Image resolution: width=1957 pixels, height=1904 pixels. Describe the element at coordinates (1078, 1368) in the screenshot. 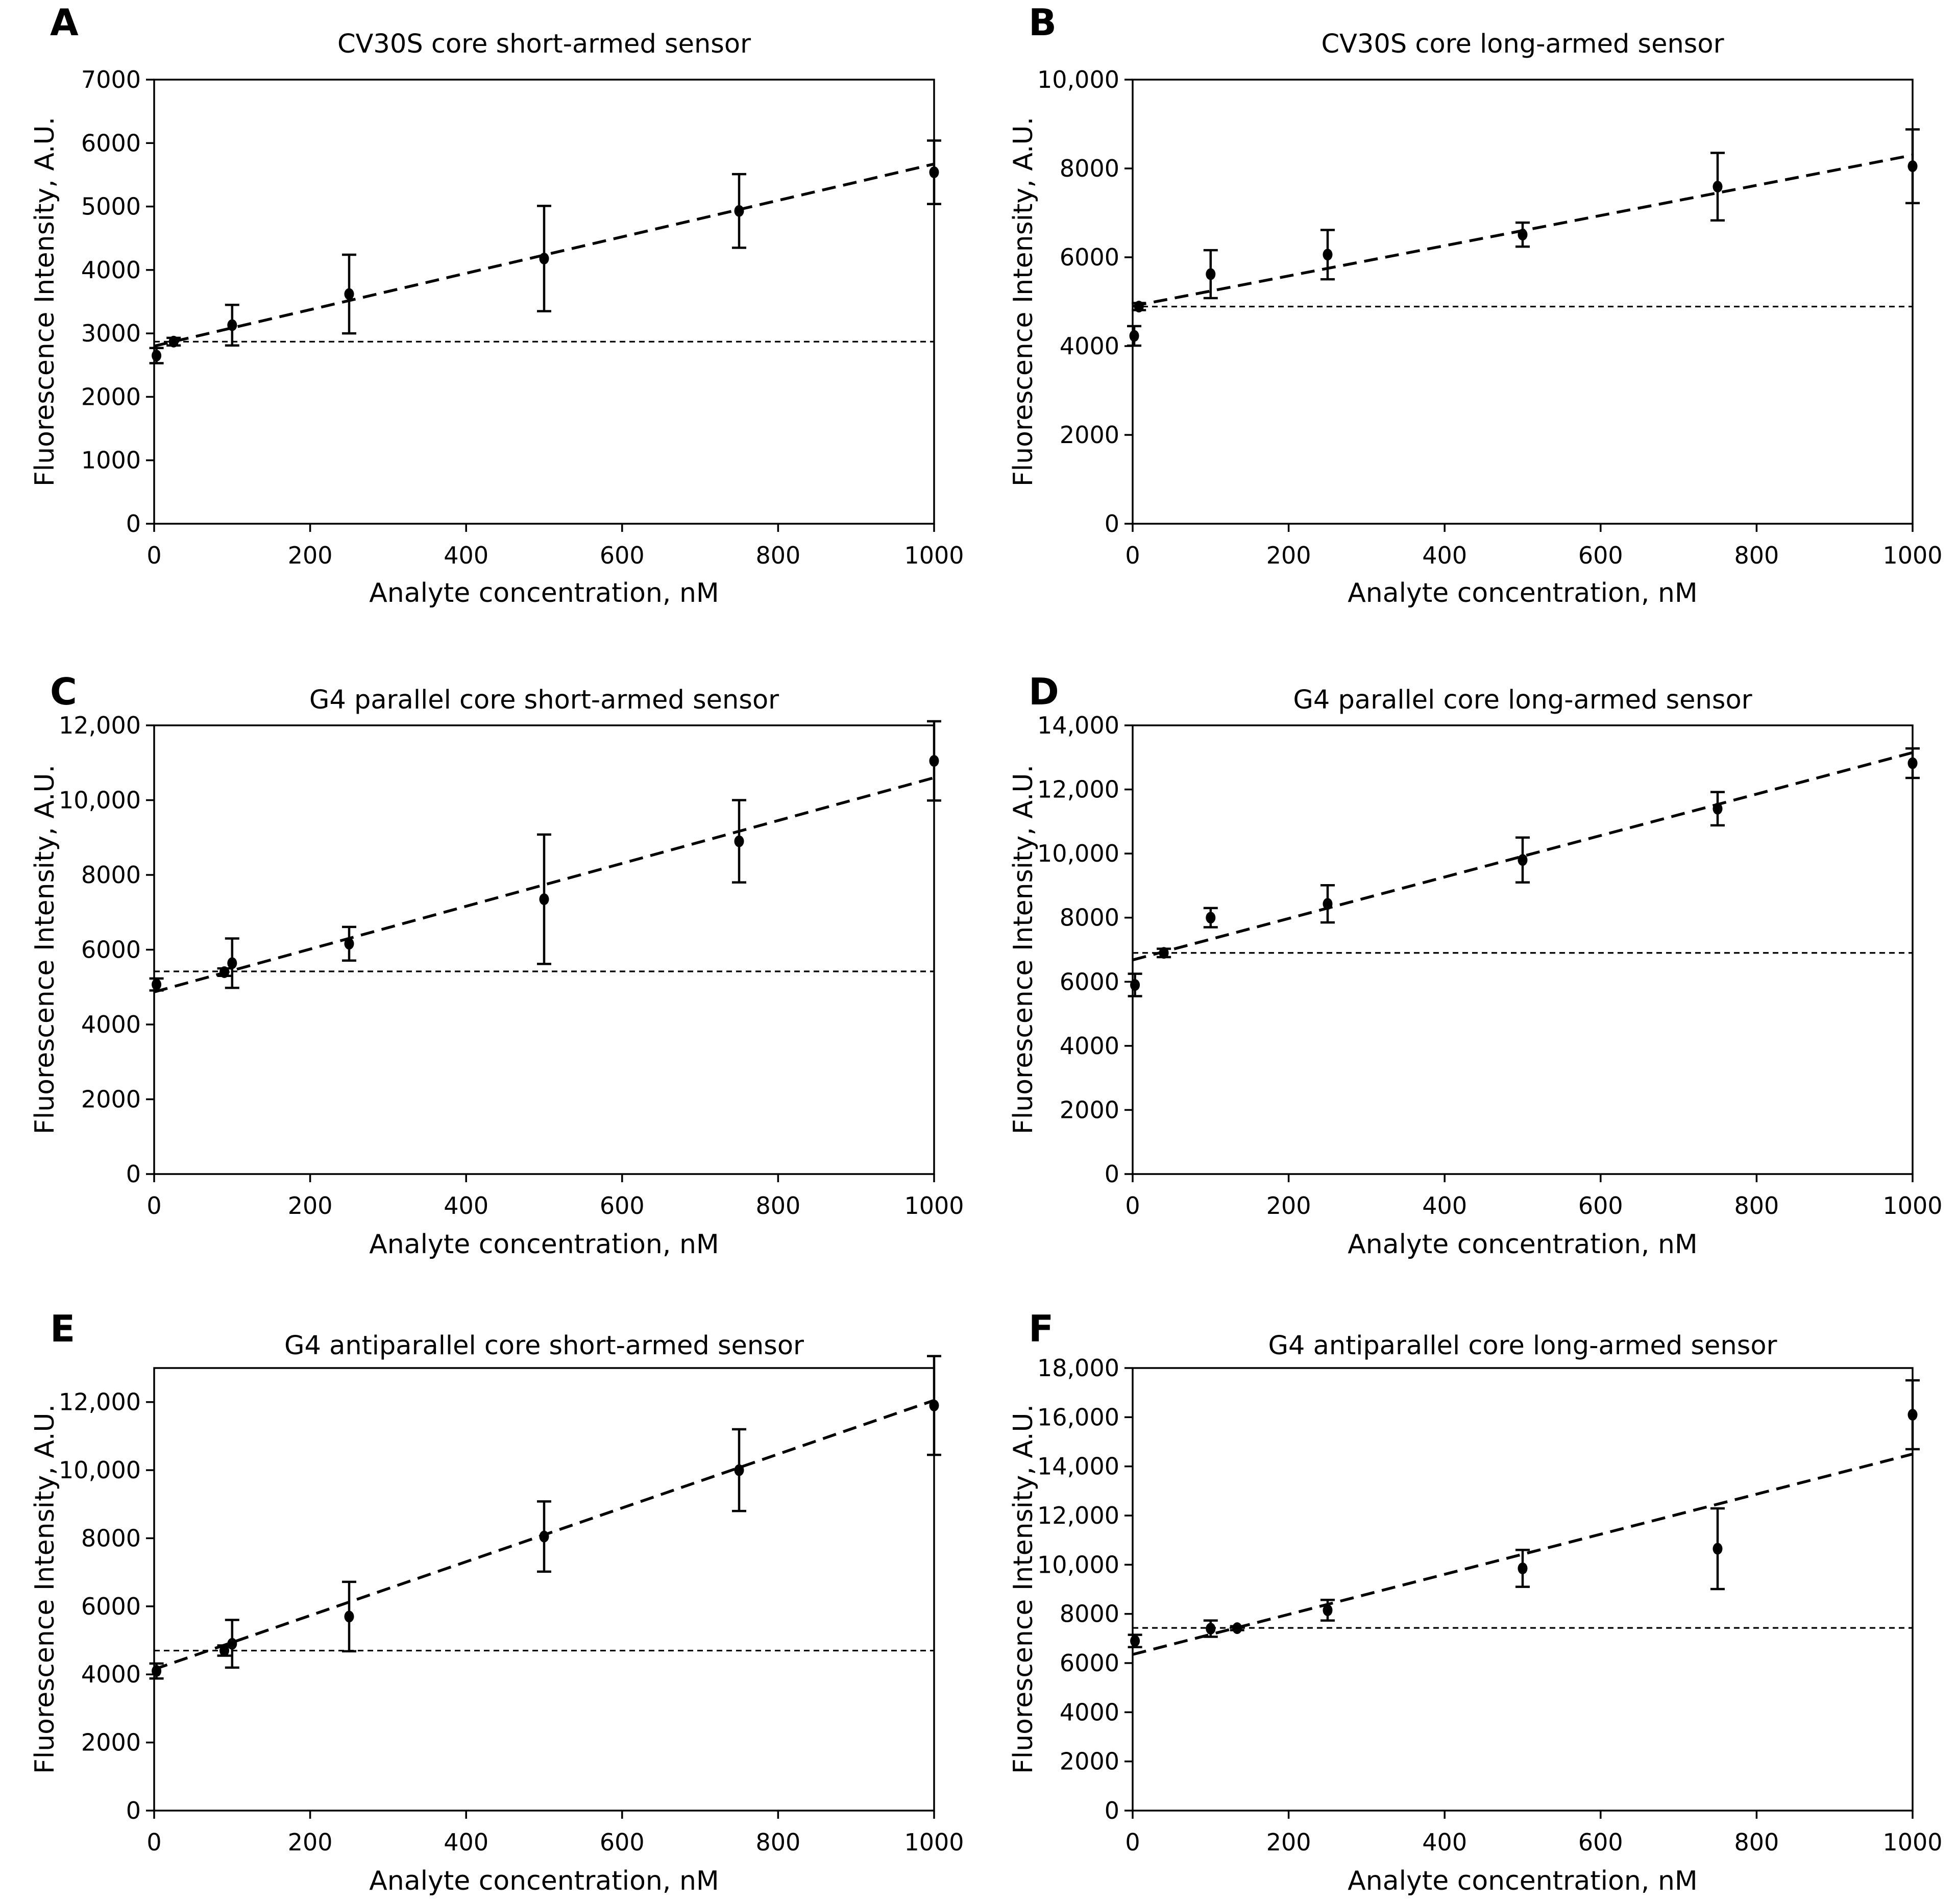

I see `y-tick-label: 18,000` at that location.